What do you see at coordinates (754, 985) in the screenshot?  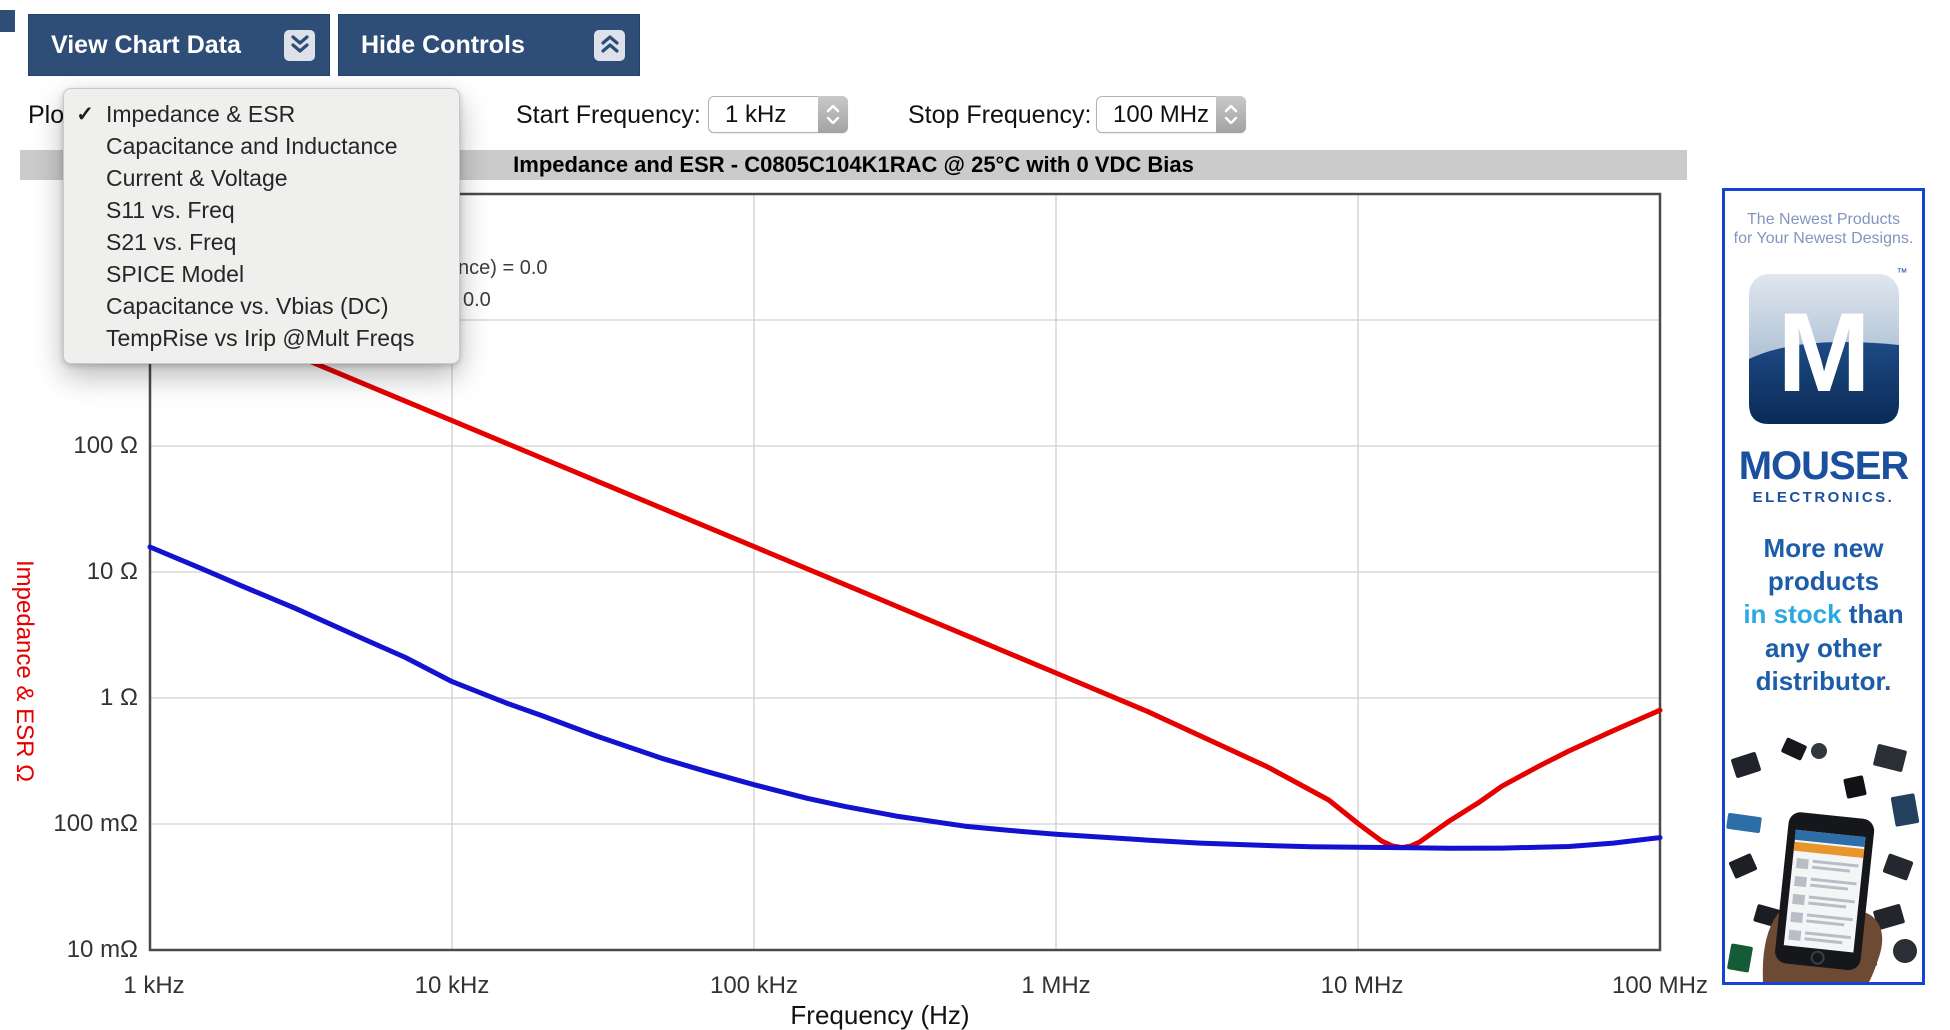 I see `x-tick-100khz: 100 kHz` at bounding box center [754, 985].